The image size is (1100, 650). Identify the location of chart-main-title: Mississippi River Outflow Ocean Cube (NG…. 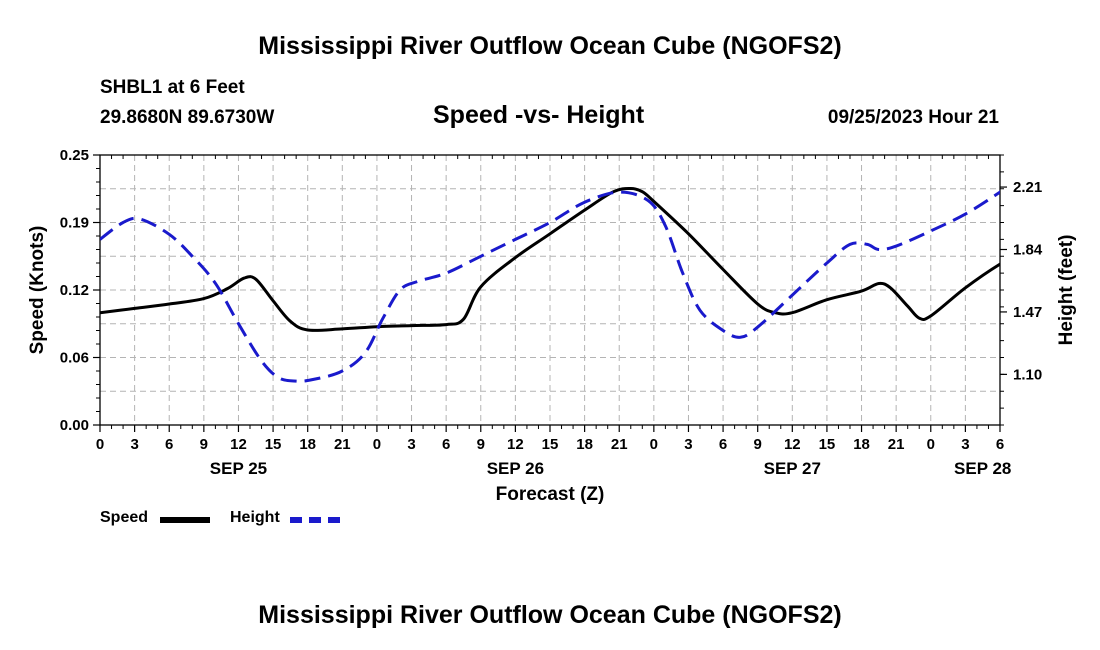
(550, 46).